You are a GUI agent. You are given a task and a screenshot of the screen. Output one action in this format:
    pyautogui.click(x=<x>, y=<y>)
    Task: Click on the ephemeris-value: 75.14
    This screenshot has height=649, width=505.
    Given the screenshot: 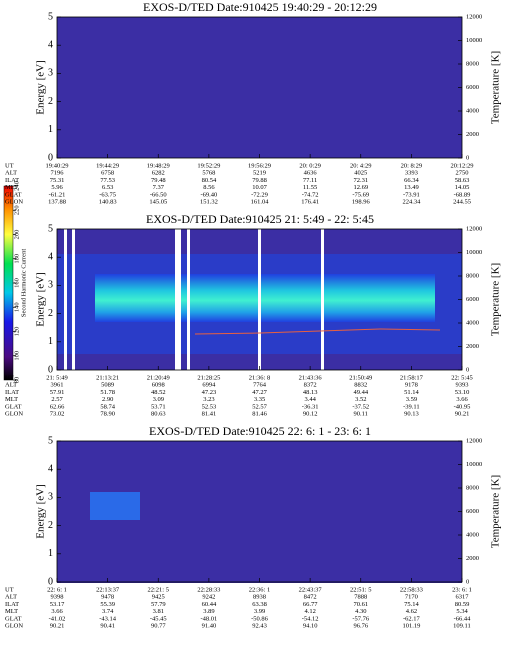 What is the action you would take?
    pyautogui.click(x=411, y=604)
    